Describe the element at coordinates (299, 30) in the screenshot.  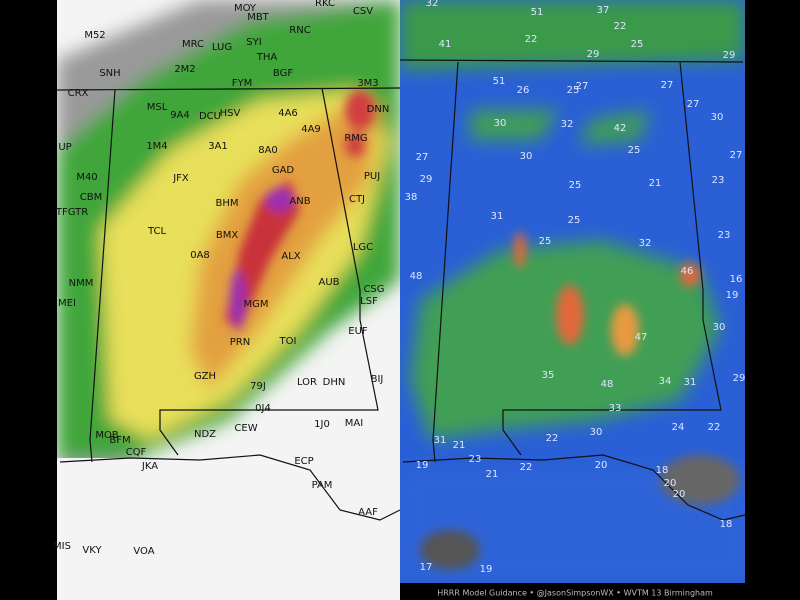
I see `station-label: RNC` at that location.